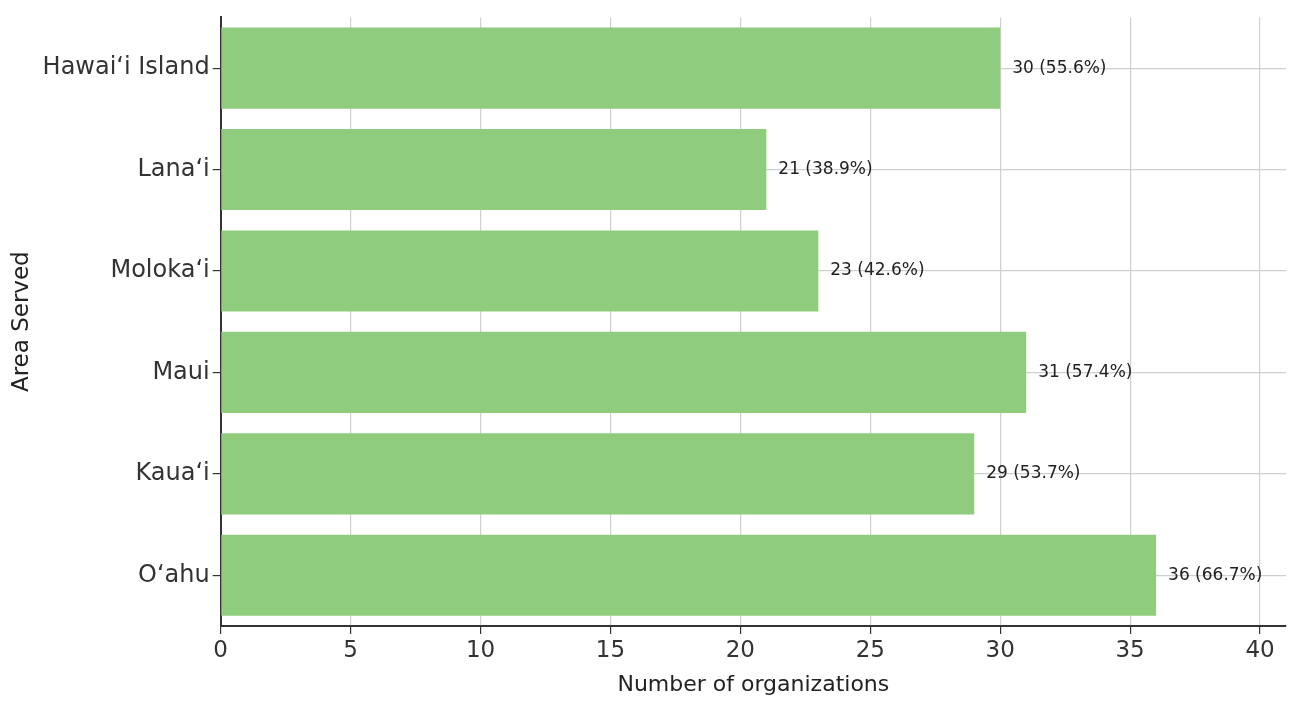 The width and height of the screenshot is (1296, 702). I want to click on data-label: 21 (38.9%), so click(825, 167).